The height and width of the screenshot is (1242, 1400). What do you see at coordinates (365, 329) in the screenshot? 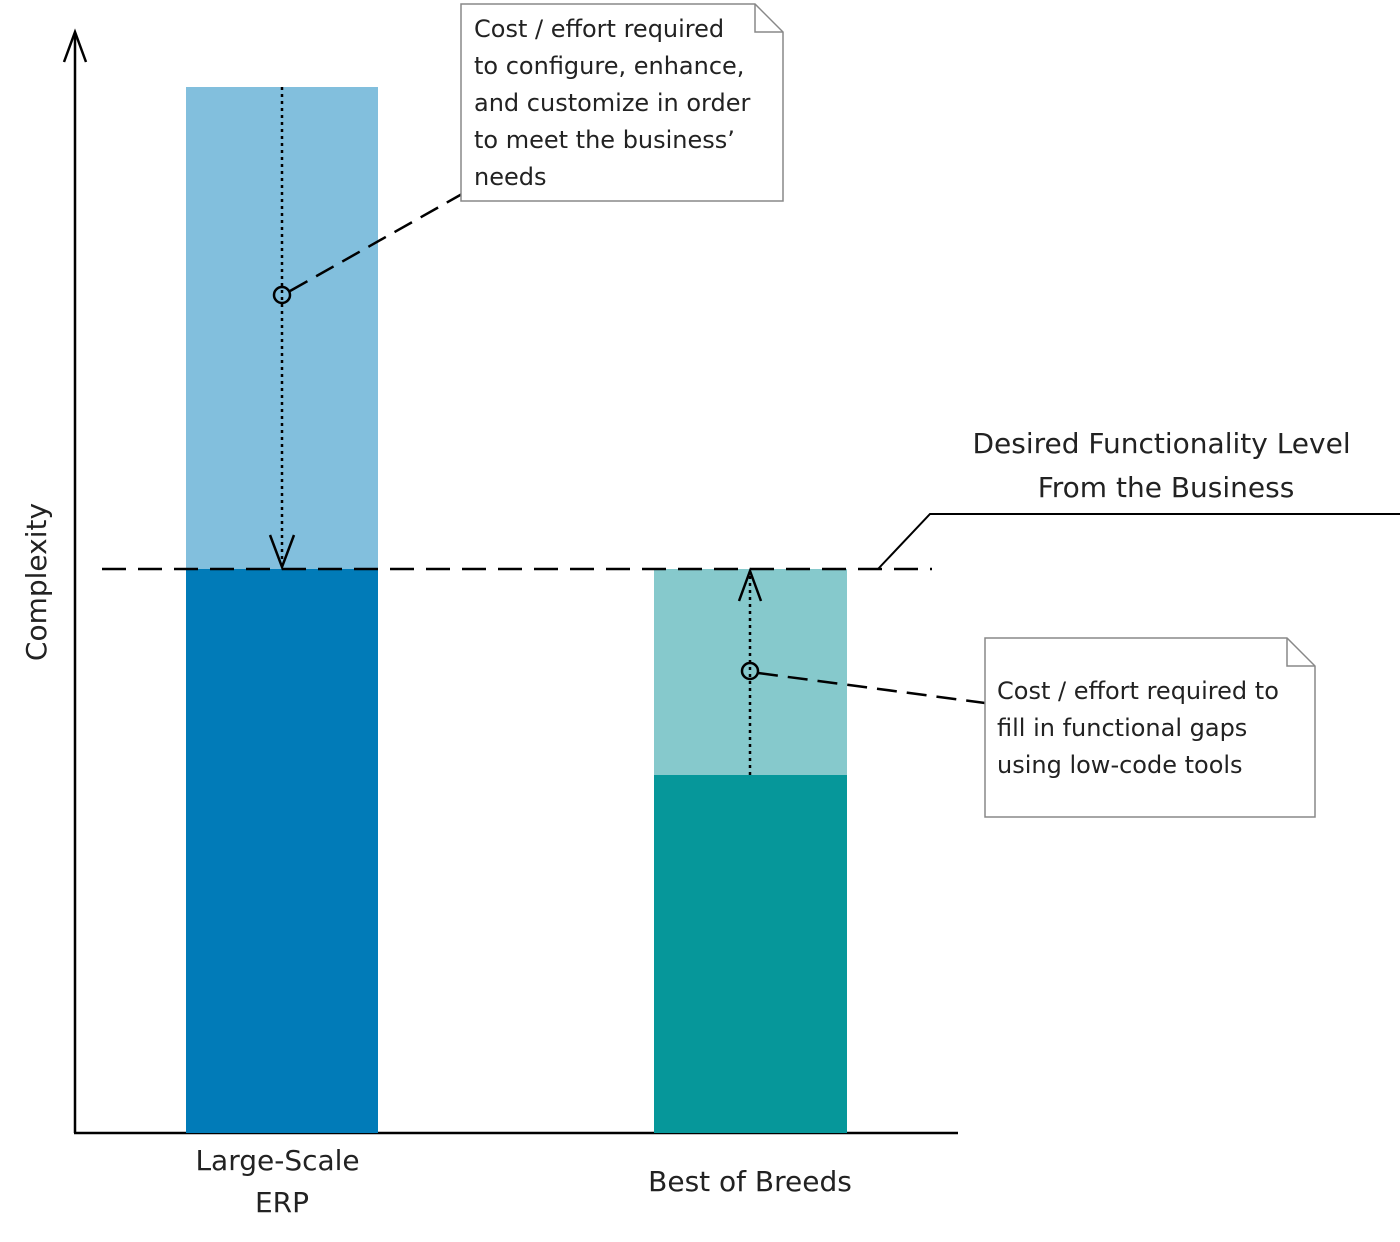
I see `erp-effort-arrow` at bounding box center [365, 329].